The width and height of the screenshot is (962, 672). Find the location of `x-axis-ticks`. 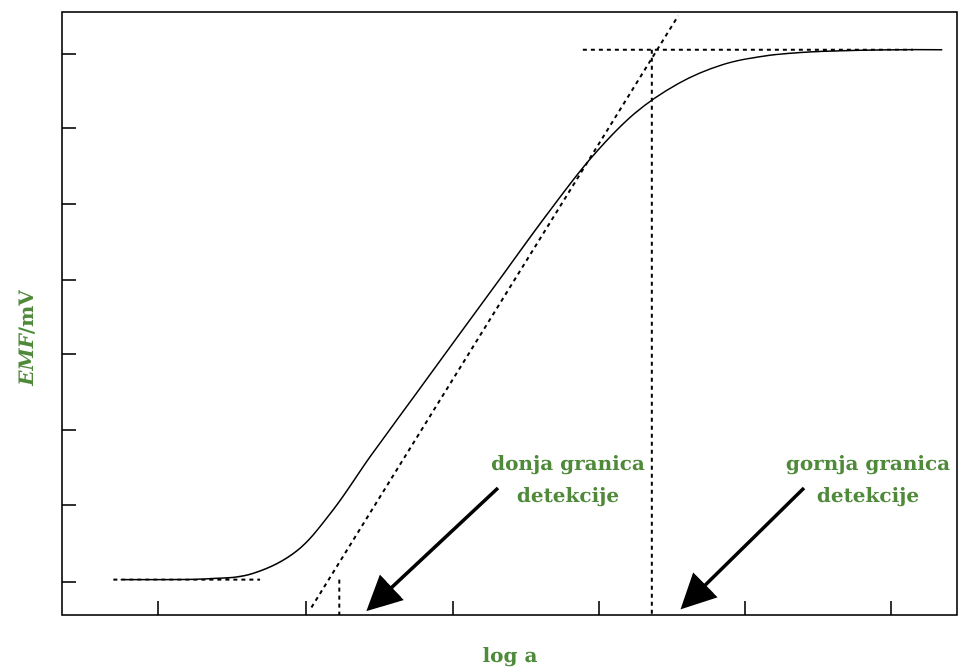

x-axis-ticks is located at coordinates (524, 608).